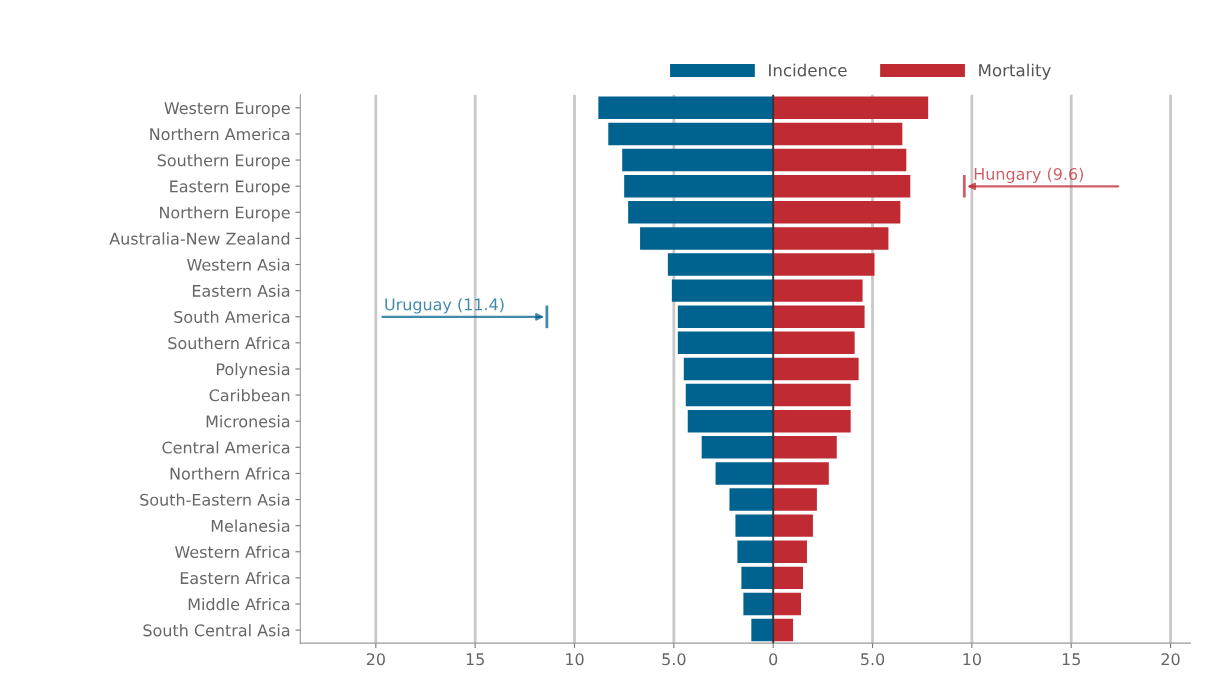 The width and height of the screenshot is (1211, 677). What do you see at coordinates (241, 290) in the screenshot?
I see `y-tick-label: Eastern Asia` at bounding box center [241, 290].